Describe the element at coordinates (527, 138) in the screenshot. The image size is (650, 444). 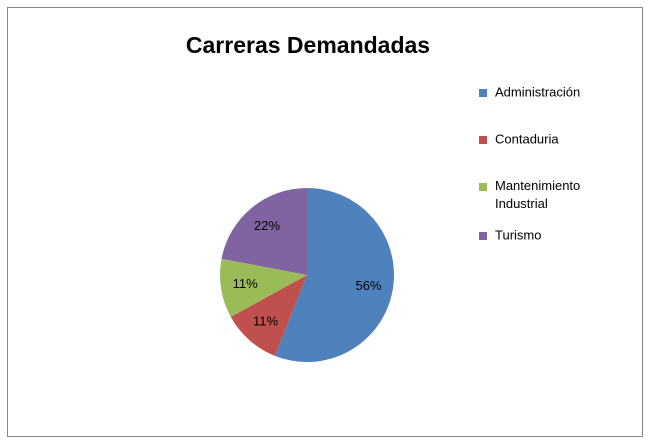
I see `legend-label: Contaduria` at that location.